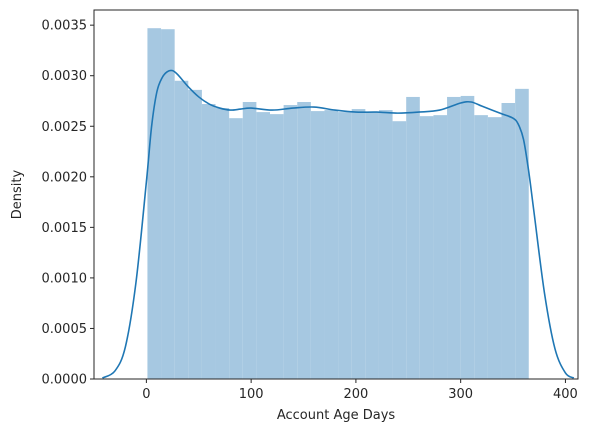  I want to click on y-tick-label: 0.0030, so click(65, 76).